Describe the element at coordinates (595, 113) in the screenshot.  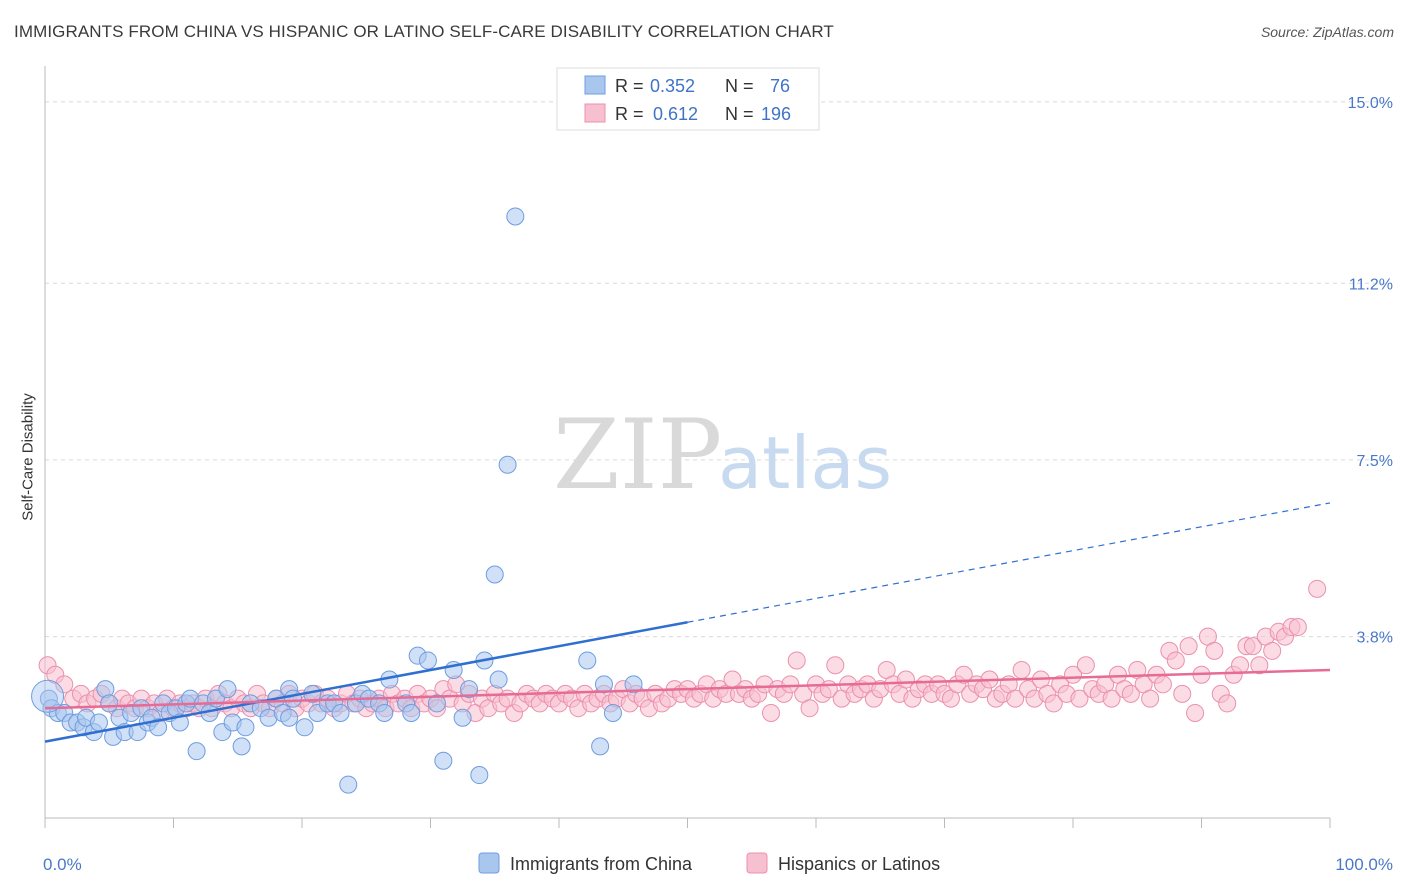
I see `legend-swatch-hispanic` at that location.